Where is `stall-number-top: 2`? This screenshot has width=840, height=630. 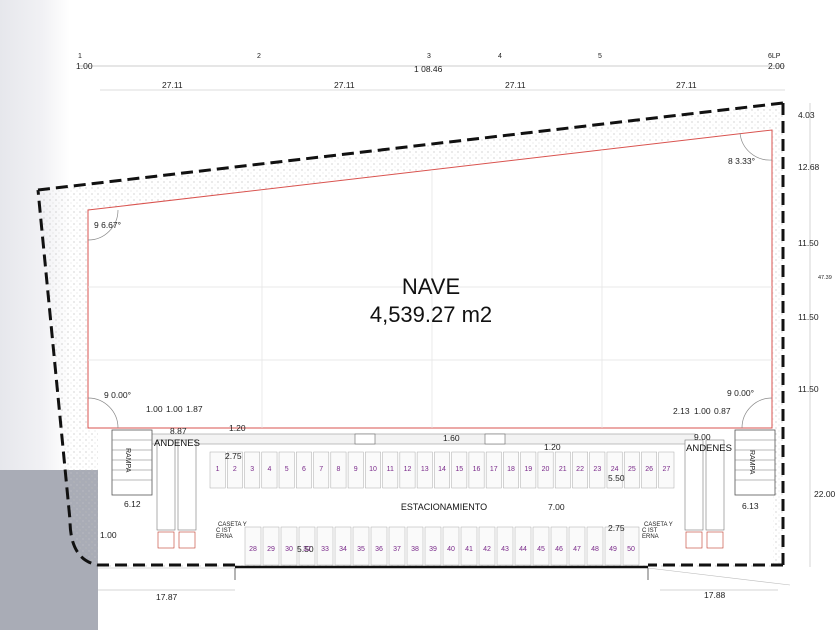 stall-number-top: 2 is located at coordinates (235, 469).